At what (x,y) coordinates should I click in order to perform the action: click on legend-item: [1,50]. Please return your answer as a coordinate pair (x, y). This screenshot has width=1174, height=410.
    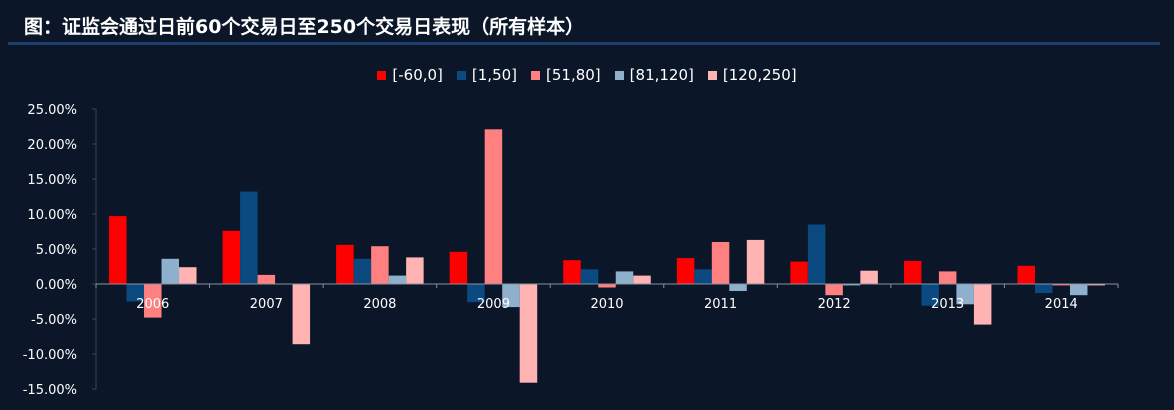
    Looking at the image, I should click on (487, 75).